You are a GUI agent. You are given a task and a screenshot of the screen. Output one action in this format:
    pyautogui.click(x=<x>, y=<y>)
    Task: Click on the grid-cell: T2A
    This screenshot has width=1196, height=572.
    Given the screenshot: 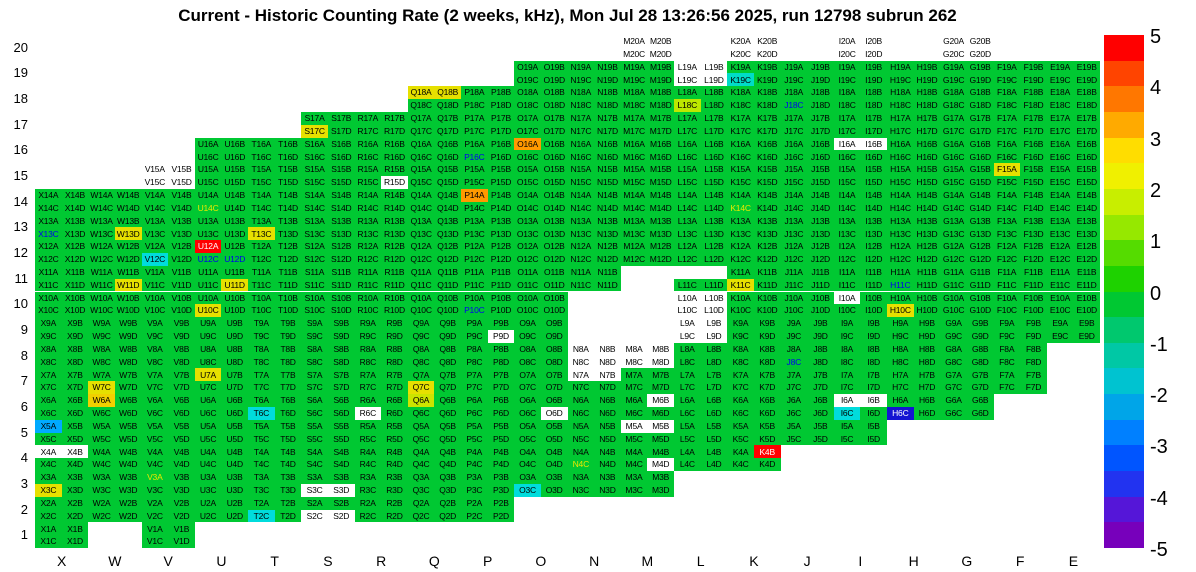 What is the action you would take?
    pyautogui.click(x=261, y=503)
    